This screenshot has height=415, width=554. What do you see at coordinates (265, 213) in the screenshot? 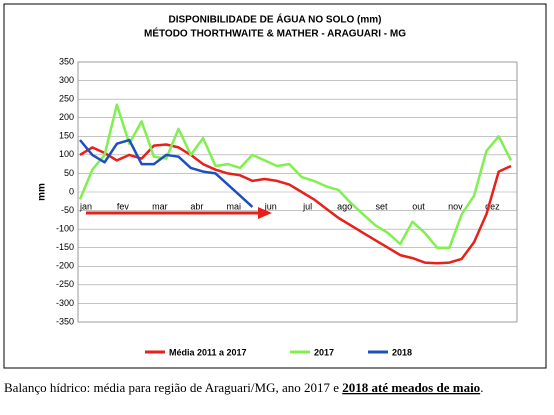
I see `arrow-head` at bounding box center [265, 213].